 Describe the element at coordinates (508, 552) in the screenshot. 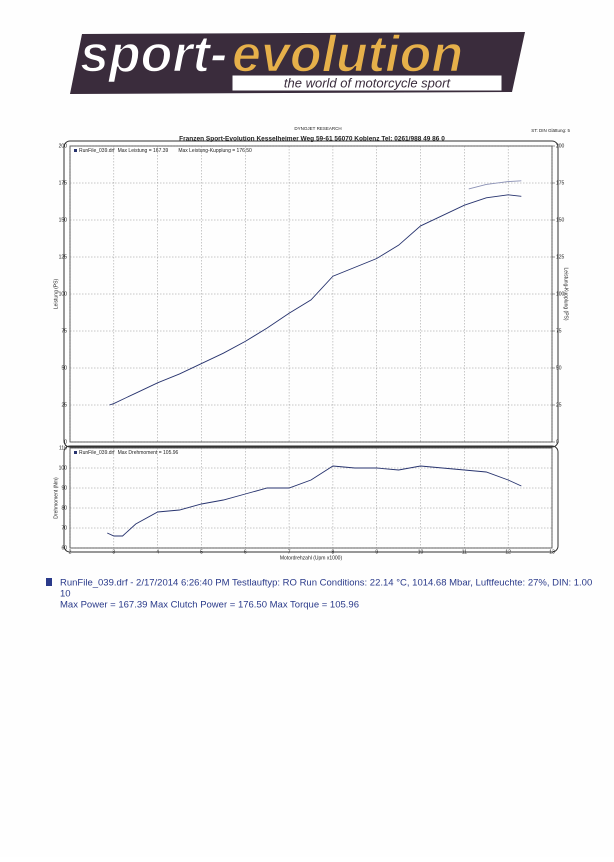

I see `x-tick-label: 12` at that location.